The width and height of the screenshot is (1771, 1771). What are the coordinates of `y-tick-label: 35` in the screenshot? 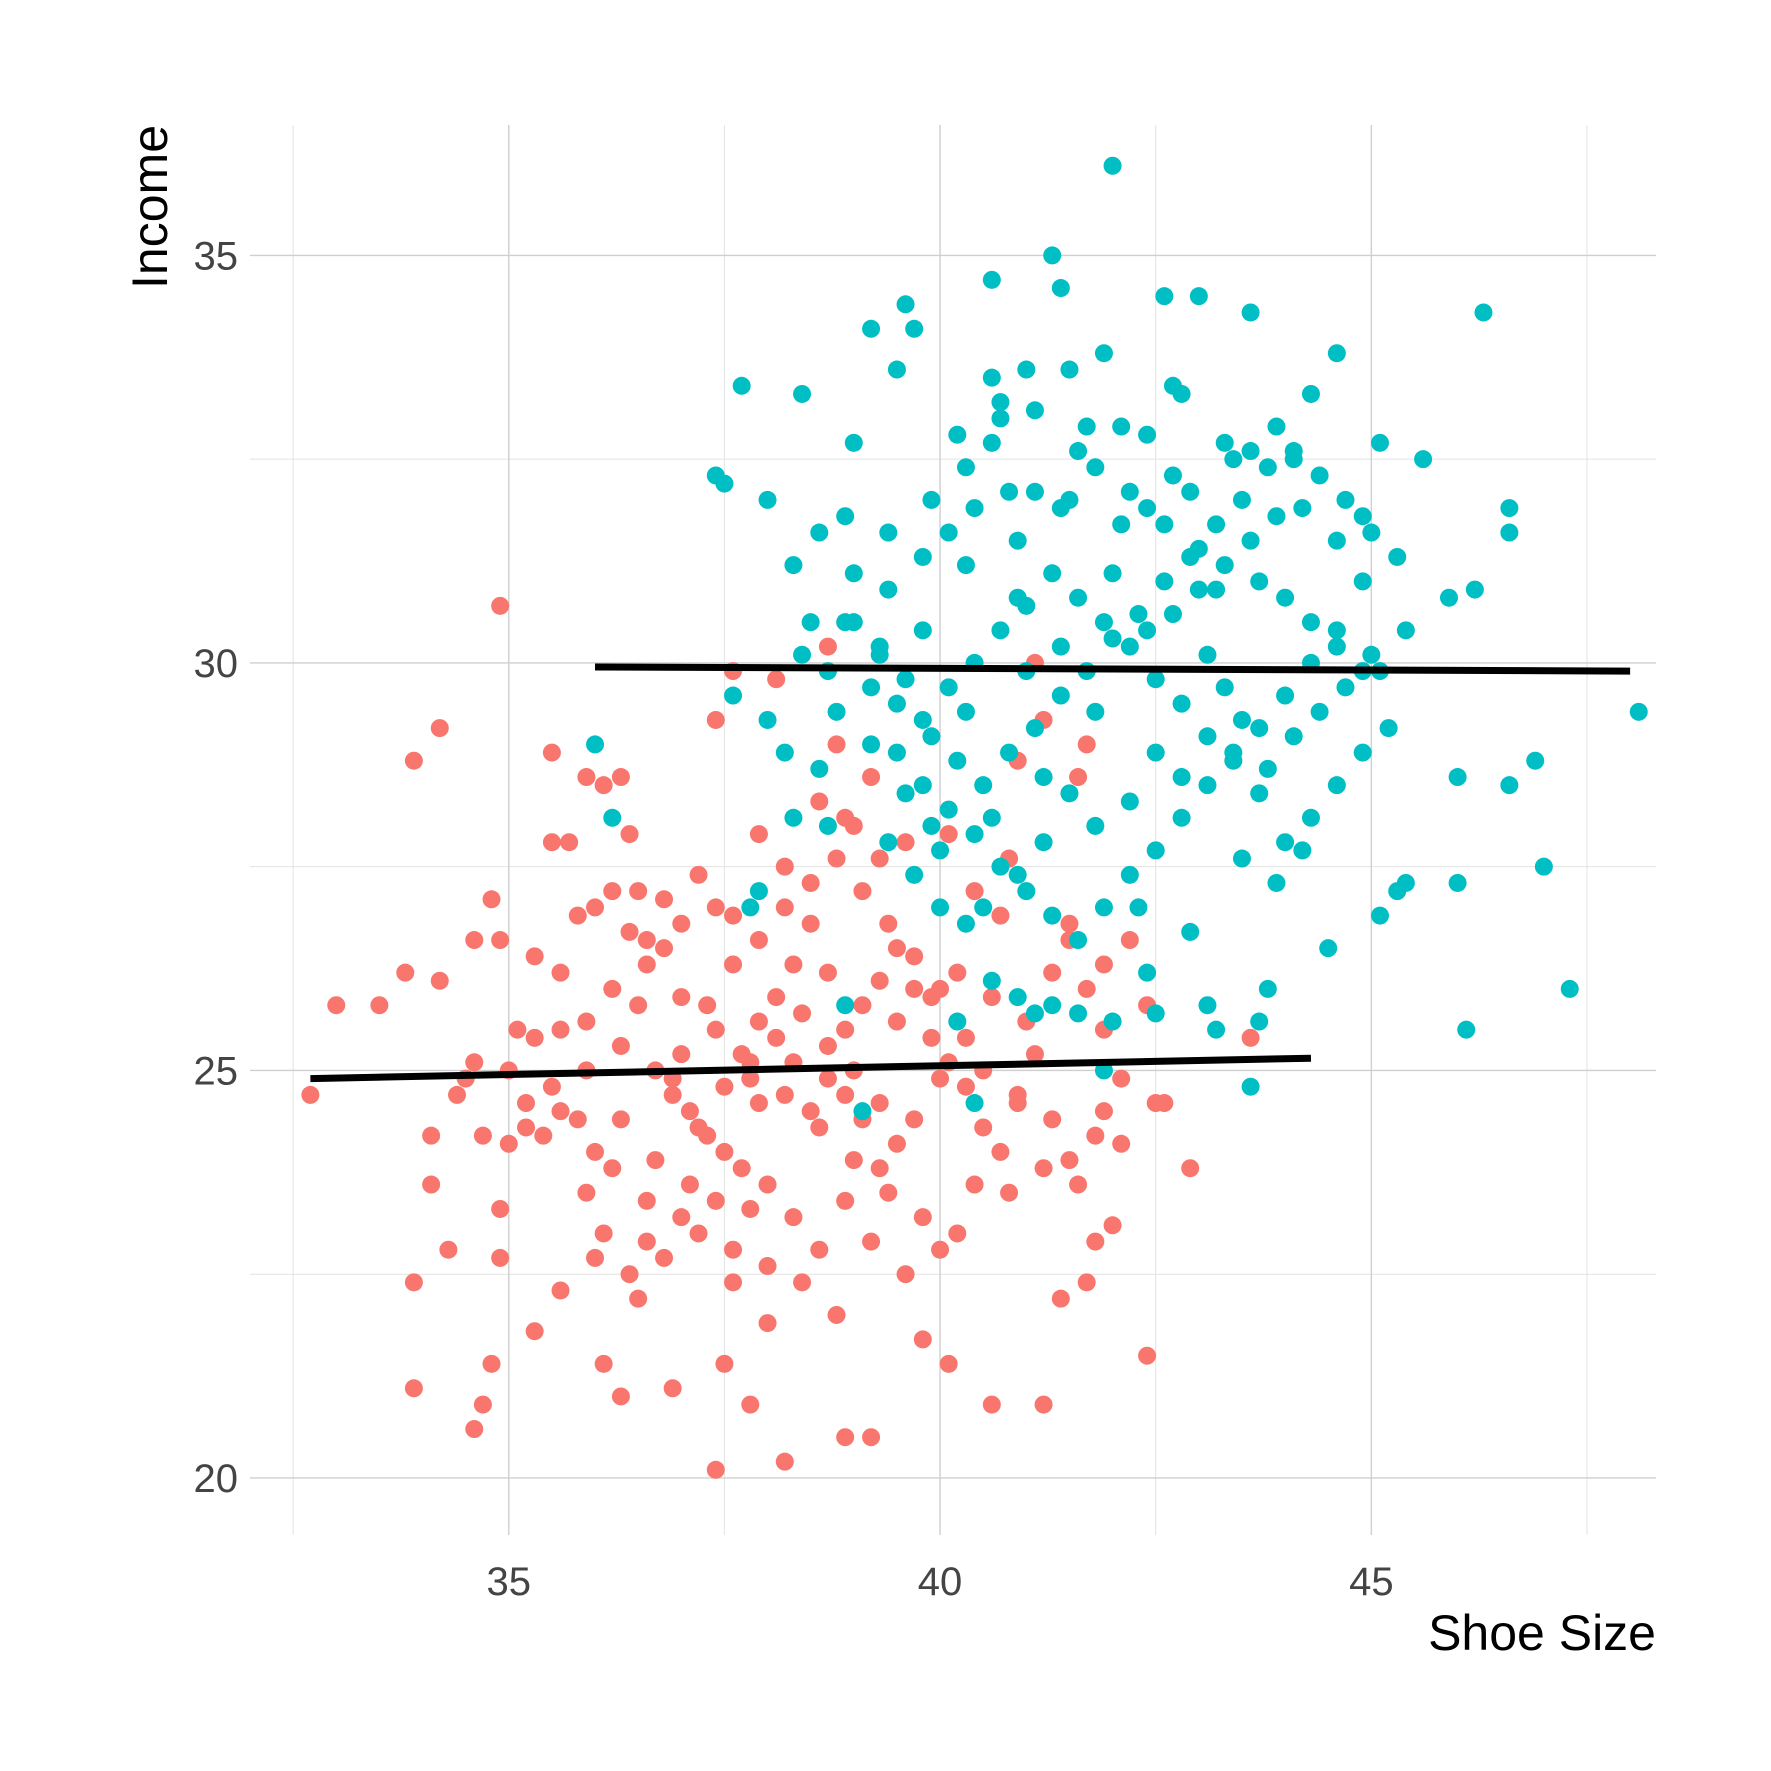 It's located at (216, 256).